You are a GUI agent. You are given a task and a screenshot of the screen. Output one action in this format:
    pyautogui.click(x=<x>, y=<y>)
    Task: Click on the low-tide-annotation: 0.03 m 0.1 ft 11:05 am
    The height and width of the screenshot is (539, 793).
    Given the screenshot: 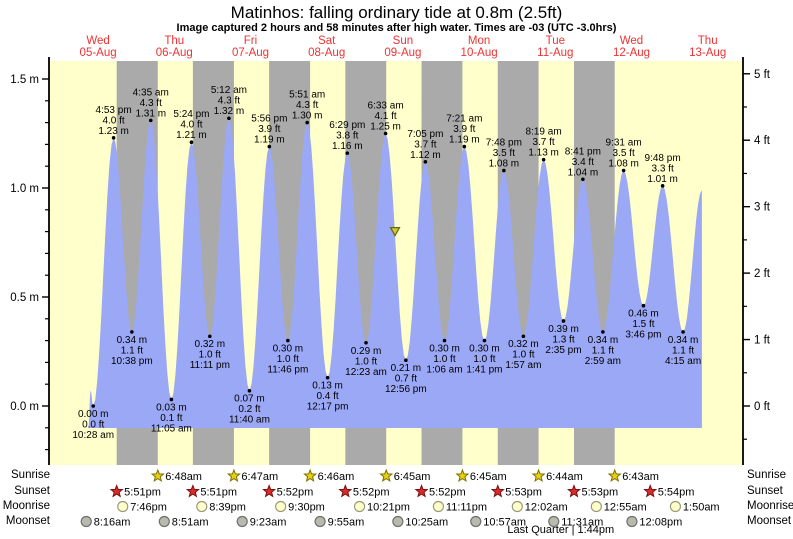 What is the action you would take?
    pyautogui.click(x=171, y=418)
    